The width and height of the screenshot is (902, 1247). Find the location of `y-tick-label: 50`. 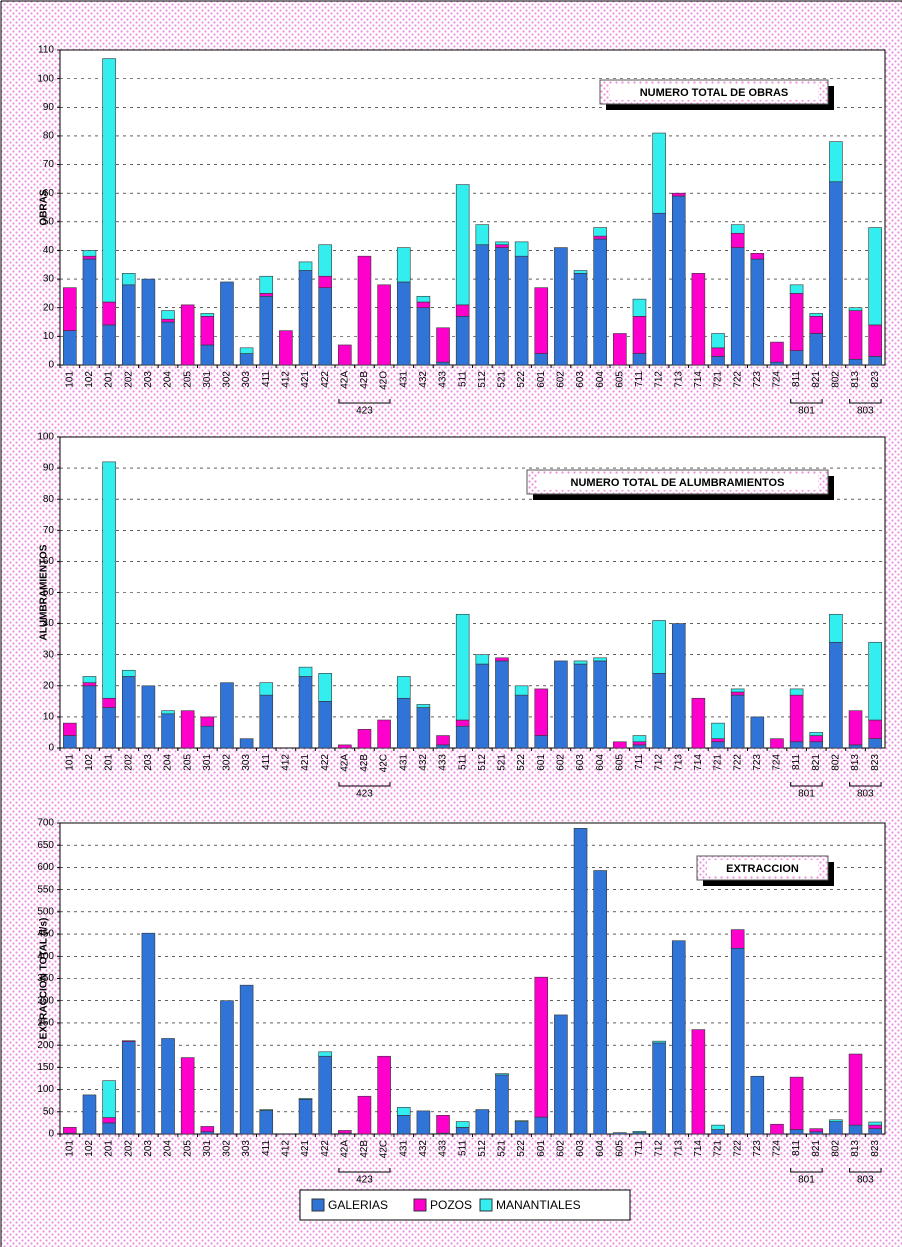

y-tick-label: 50 is located at coordinates (49, 221).